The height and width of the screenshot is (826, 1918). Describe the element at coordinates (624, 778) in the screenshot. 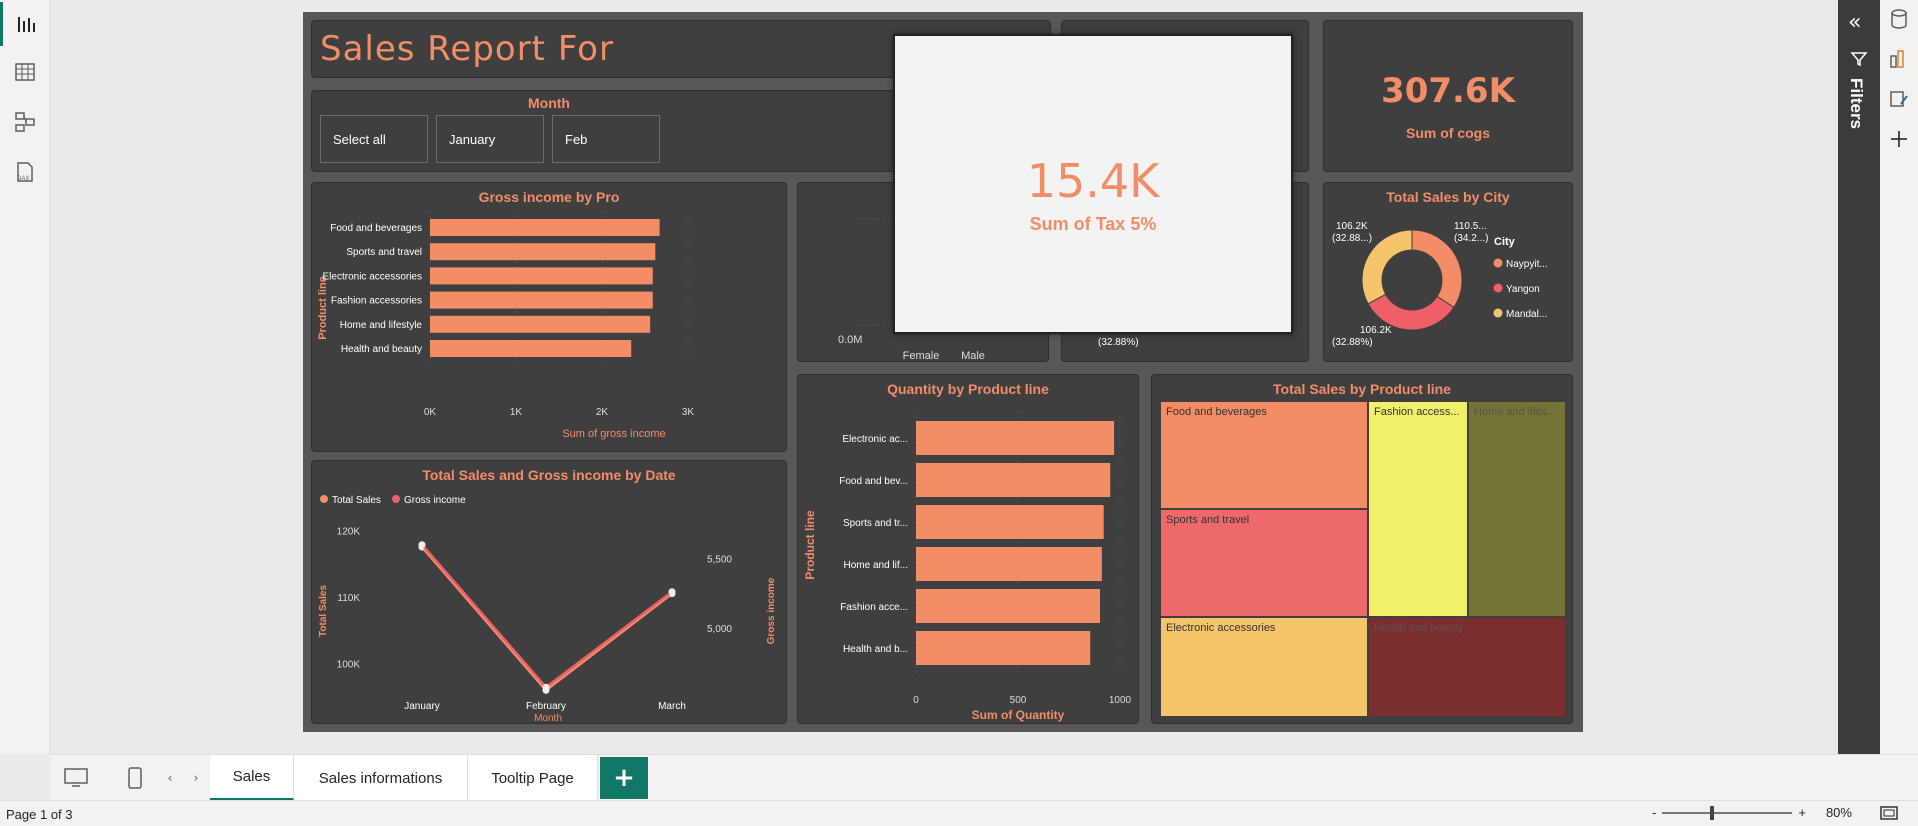

I see `add-page-button: +` at that location.